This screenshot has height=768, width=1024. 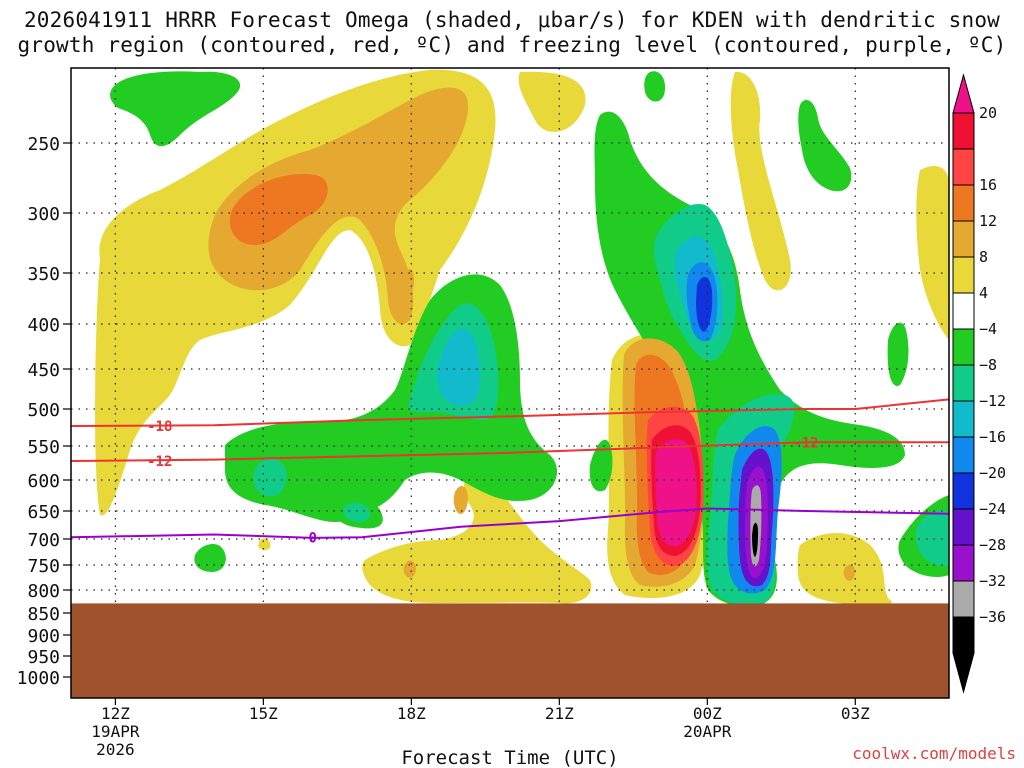 I want to click on colorbar-label: −32, so click(x=992, y=581).